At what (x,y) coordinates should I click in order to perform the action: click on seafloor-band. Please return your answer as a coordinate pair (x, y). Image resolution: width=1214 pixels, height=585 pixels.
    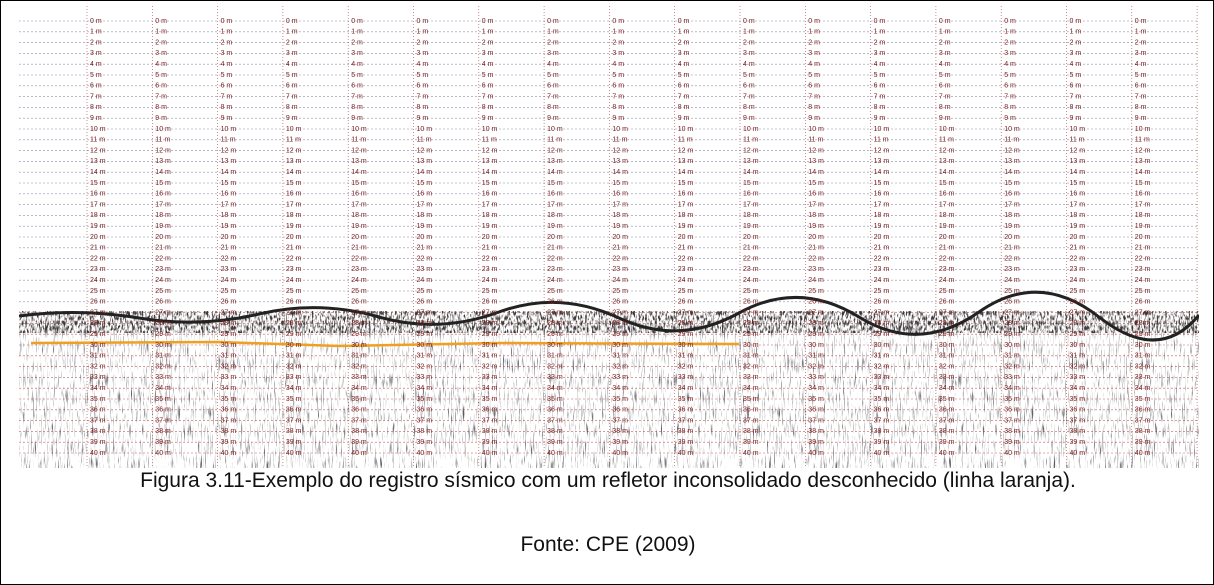
    Looking at the image, I should click on (609, 322).